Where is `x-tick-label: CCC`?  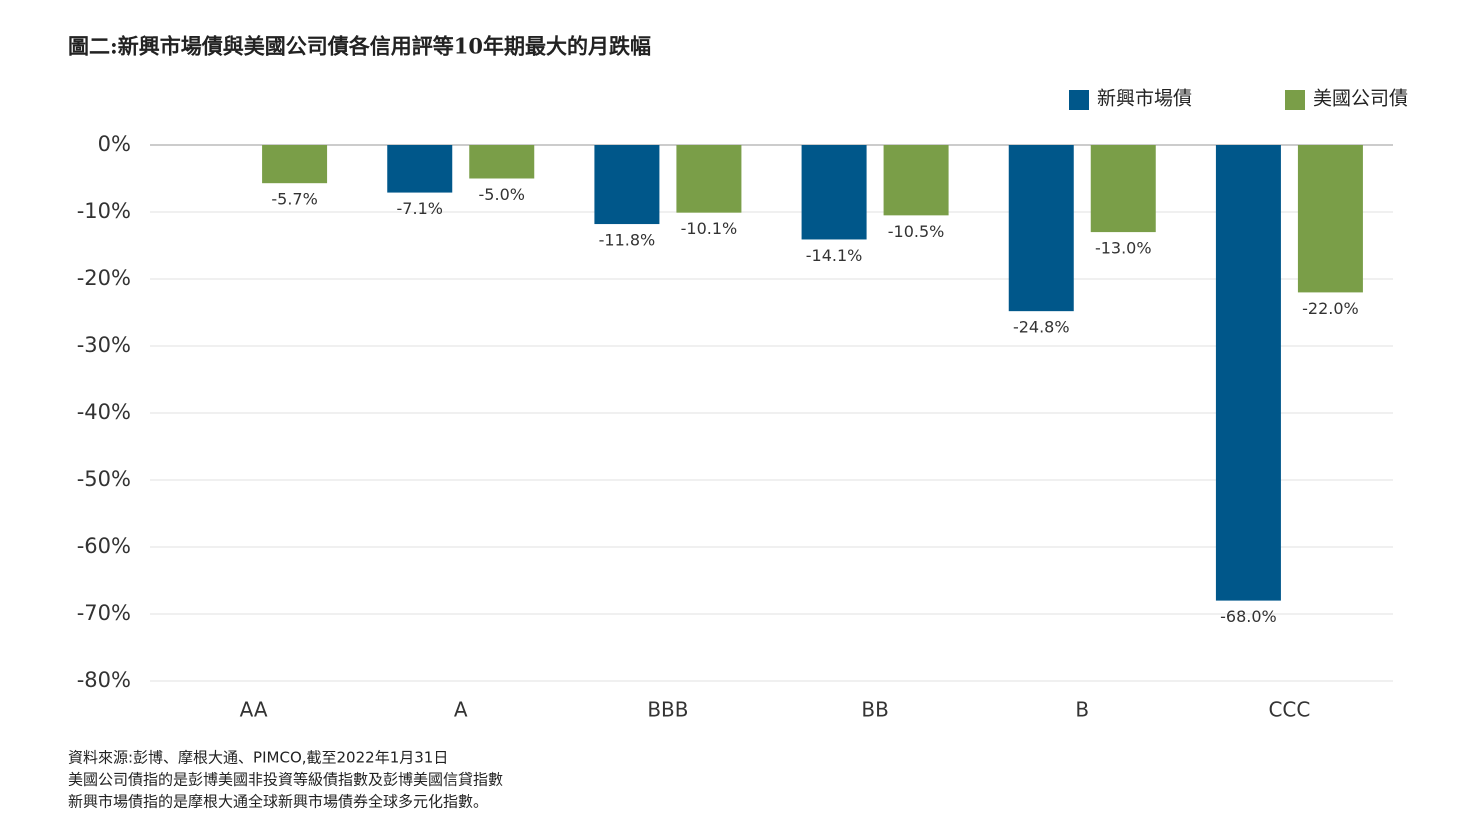
x-tick-label: CCC is located at coordinates (1289, 710).